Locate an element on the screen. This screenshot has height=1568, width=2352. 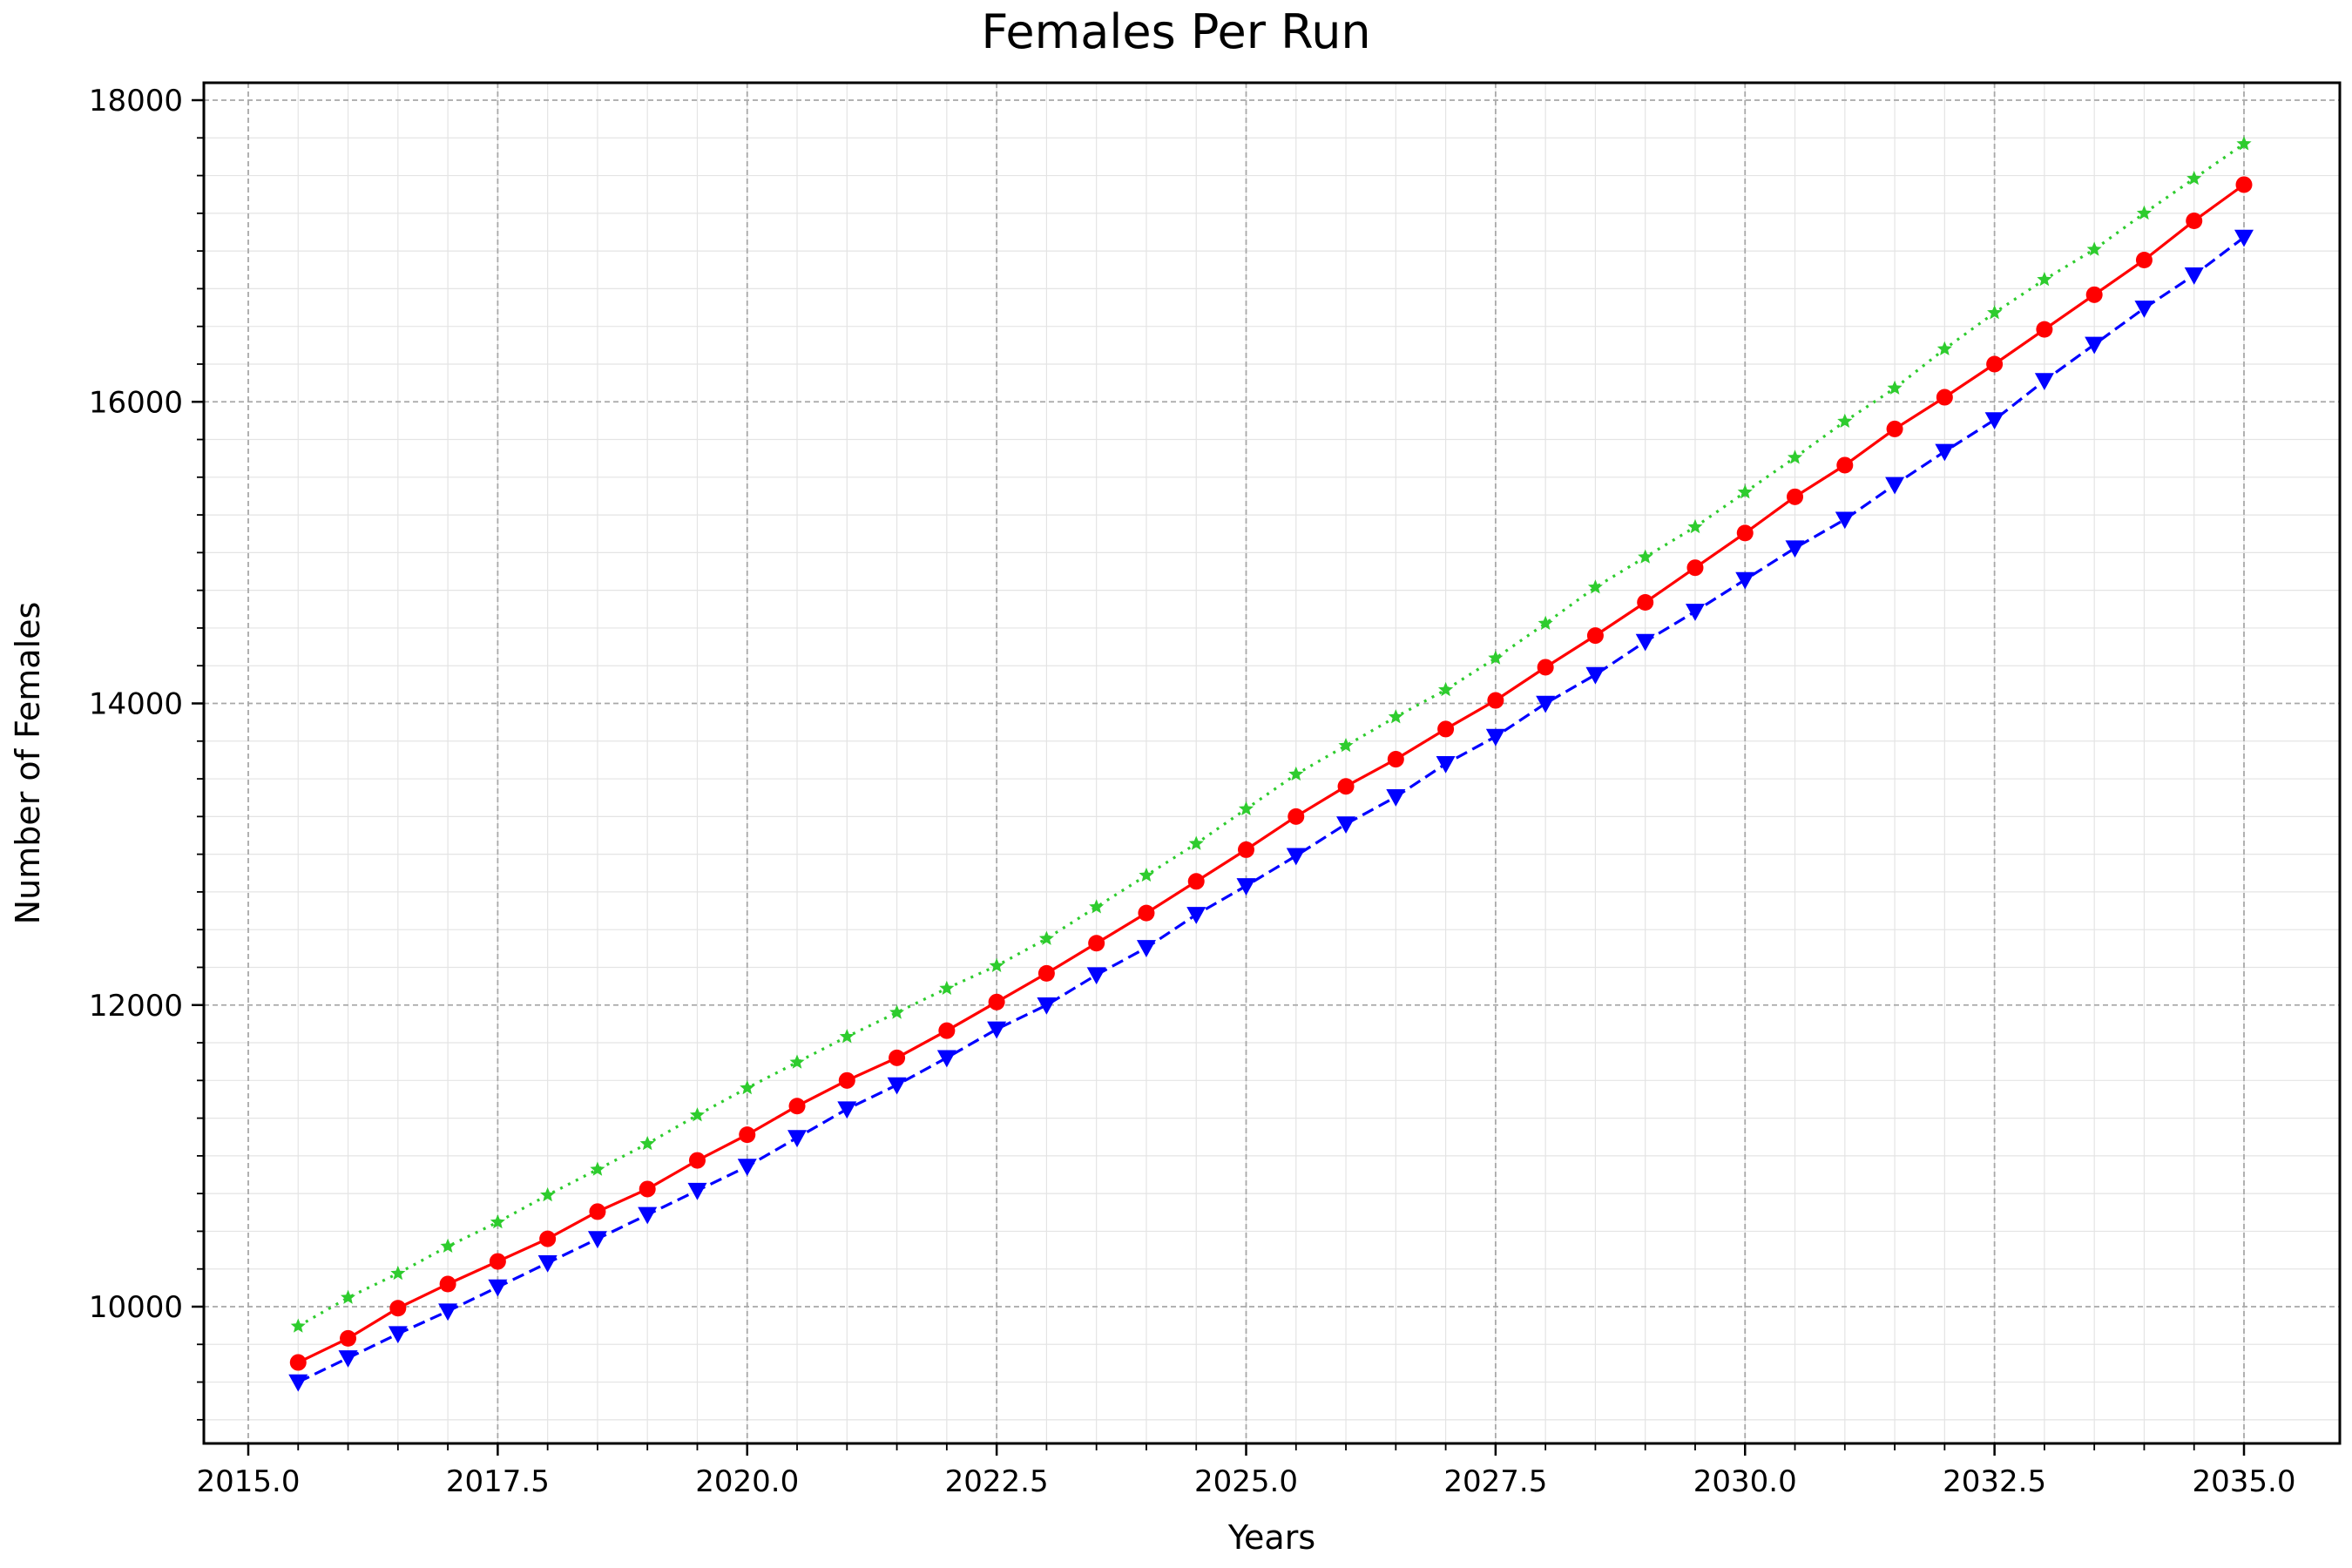
x-tick-label: 2015.0 is located at coordinates (249, 1481).